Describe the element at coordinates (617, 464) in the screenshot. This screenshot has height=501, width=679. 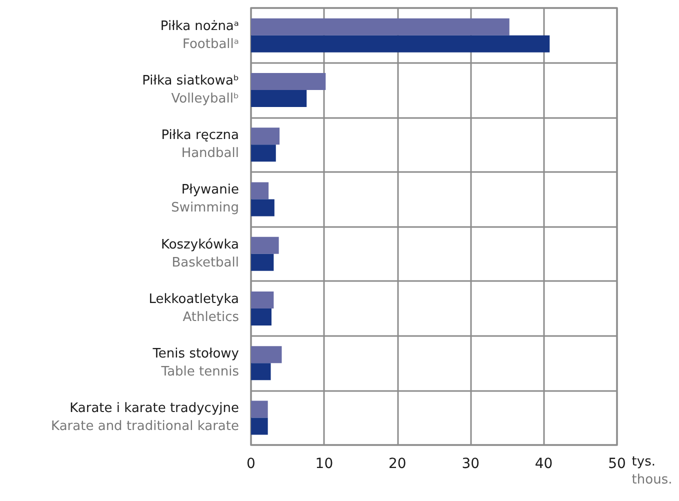
I see `x-tick-label: 50` at that location.